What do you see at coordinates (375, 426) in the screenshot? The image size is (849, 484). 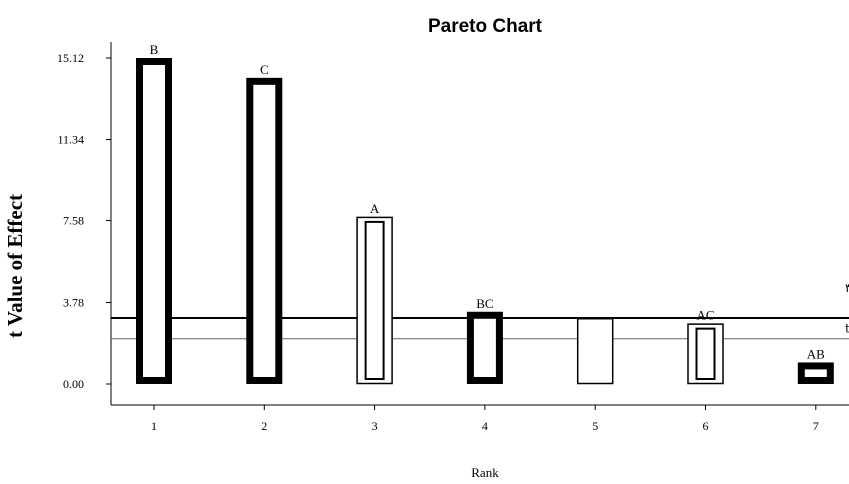 I see `x-tick-label: 3` at bounding box center [375, 426].